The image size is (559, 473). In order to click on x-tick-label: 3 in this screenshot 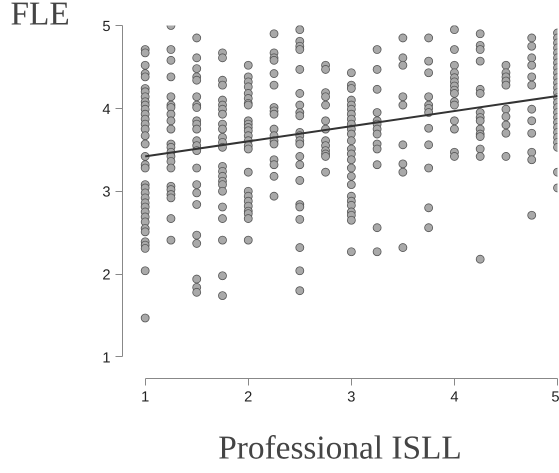, I will do `click(351, 398)`.